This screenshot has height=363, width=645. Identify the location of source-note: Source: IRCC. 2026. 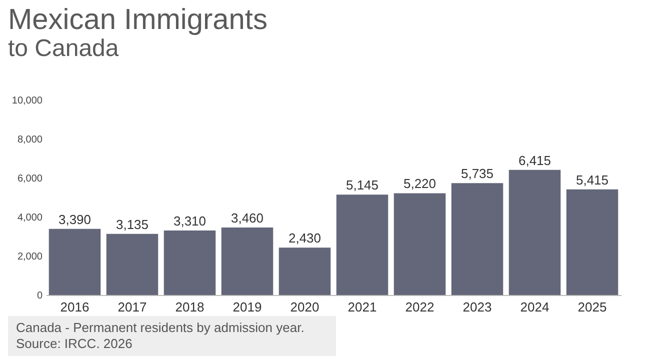
(75, 344).